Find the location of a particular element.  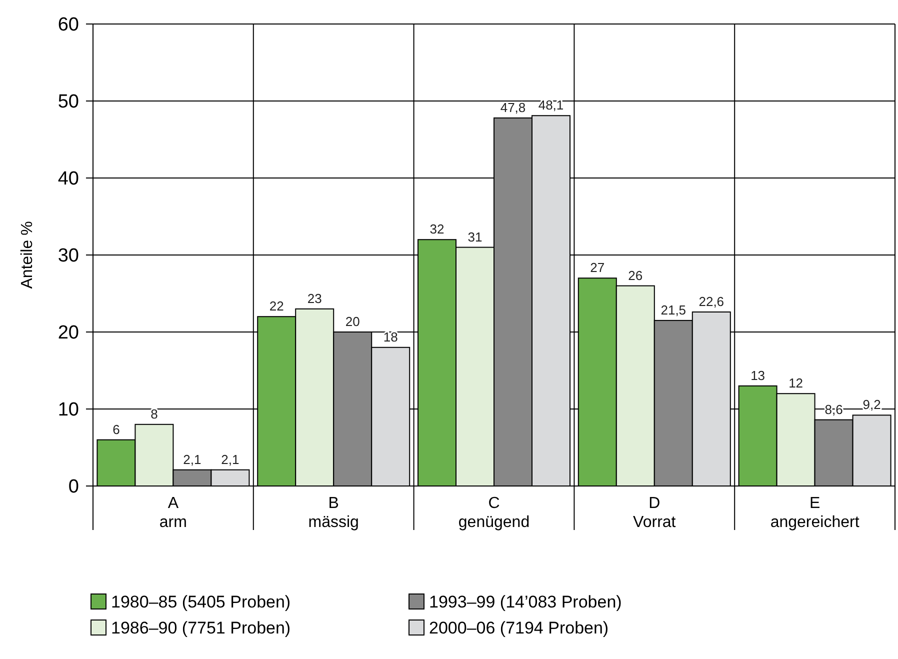

data-label: 9,2 is located at coordinates (871, 404).